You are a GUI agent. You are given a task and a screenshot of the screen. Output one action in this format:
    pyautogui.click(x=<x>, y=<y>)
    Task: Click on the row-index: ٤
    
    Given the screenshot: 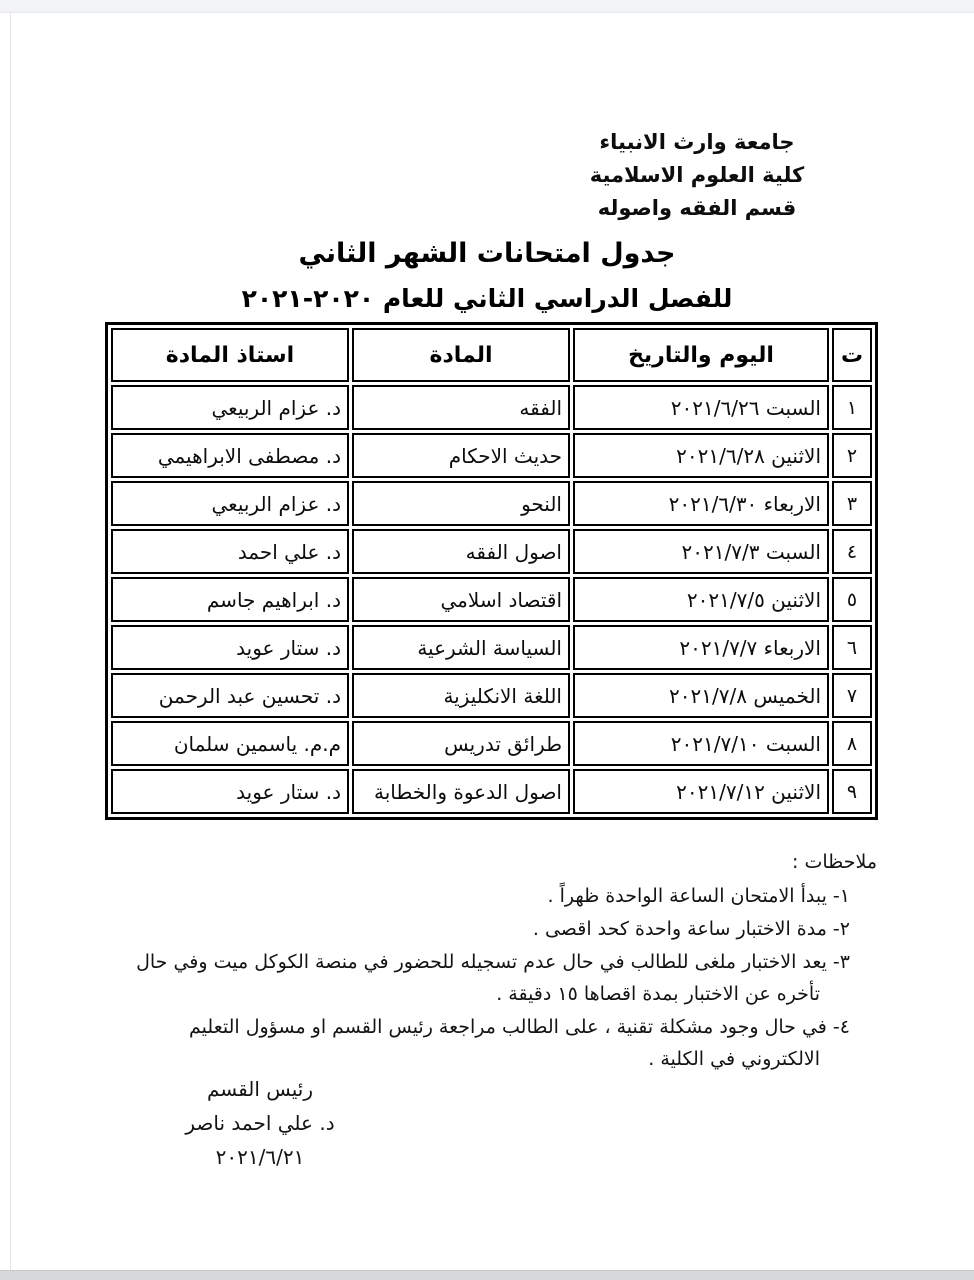 What is the action you would take?
    pyautogui.click(x=852, y=551)
    